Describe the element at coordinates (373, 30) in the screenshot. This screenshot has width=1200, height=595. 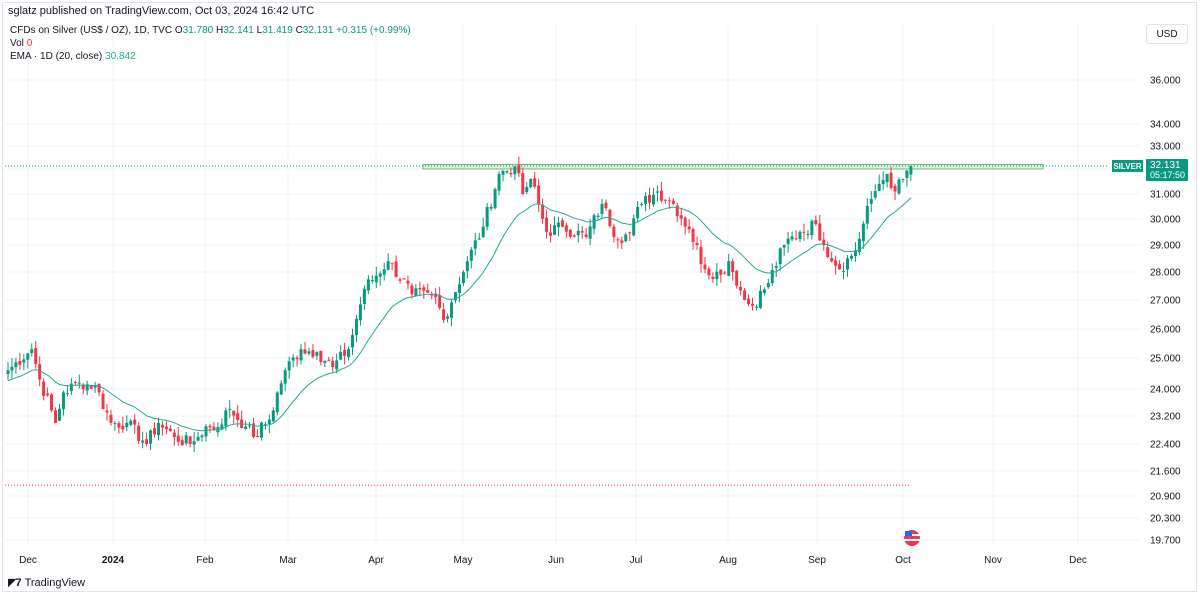
I see `change-value: +0.315 (+0.99%)` at that location.